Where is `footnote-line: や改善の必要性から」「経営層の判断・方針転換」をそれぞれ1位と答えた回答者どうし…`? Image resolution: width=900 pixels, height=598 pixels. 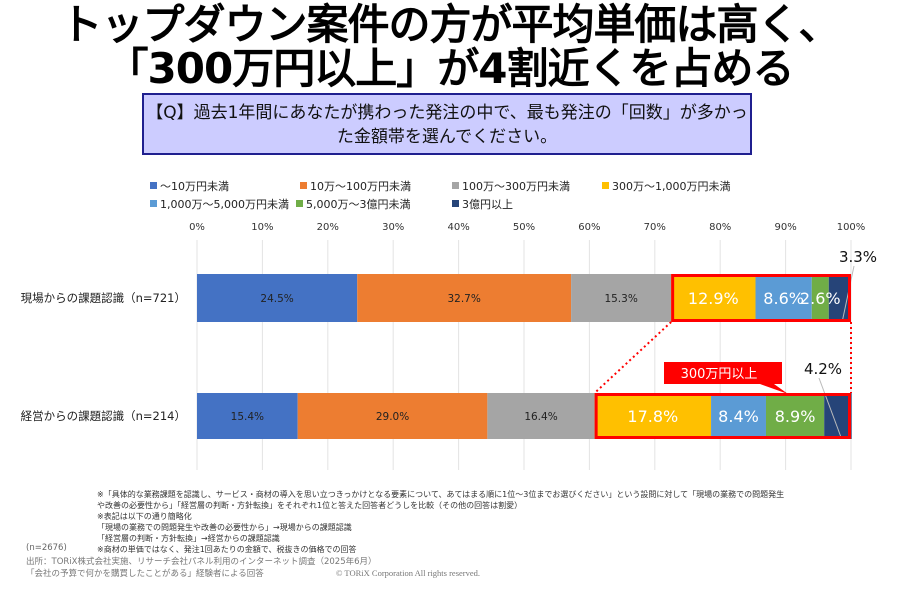
footnote-line: や改善の必要性から」「経営層の判断・方針転換」をそれぞれ1位と答えた回答者どうし… is located at coordinates (310, 505).